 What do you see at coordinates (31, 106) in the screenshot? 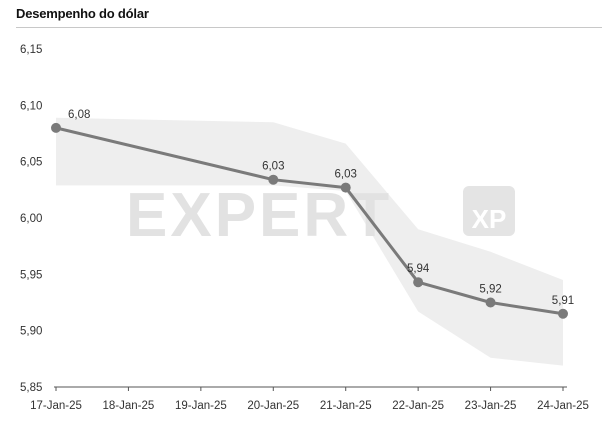
I see `y-tick-label: 6,10` at bounding box center [31, 106].